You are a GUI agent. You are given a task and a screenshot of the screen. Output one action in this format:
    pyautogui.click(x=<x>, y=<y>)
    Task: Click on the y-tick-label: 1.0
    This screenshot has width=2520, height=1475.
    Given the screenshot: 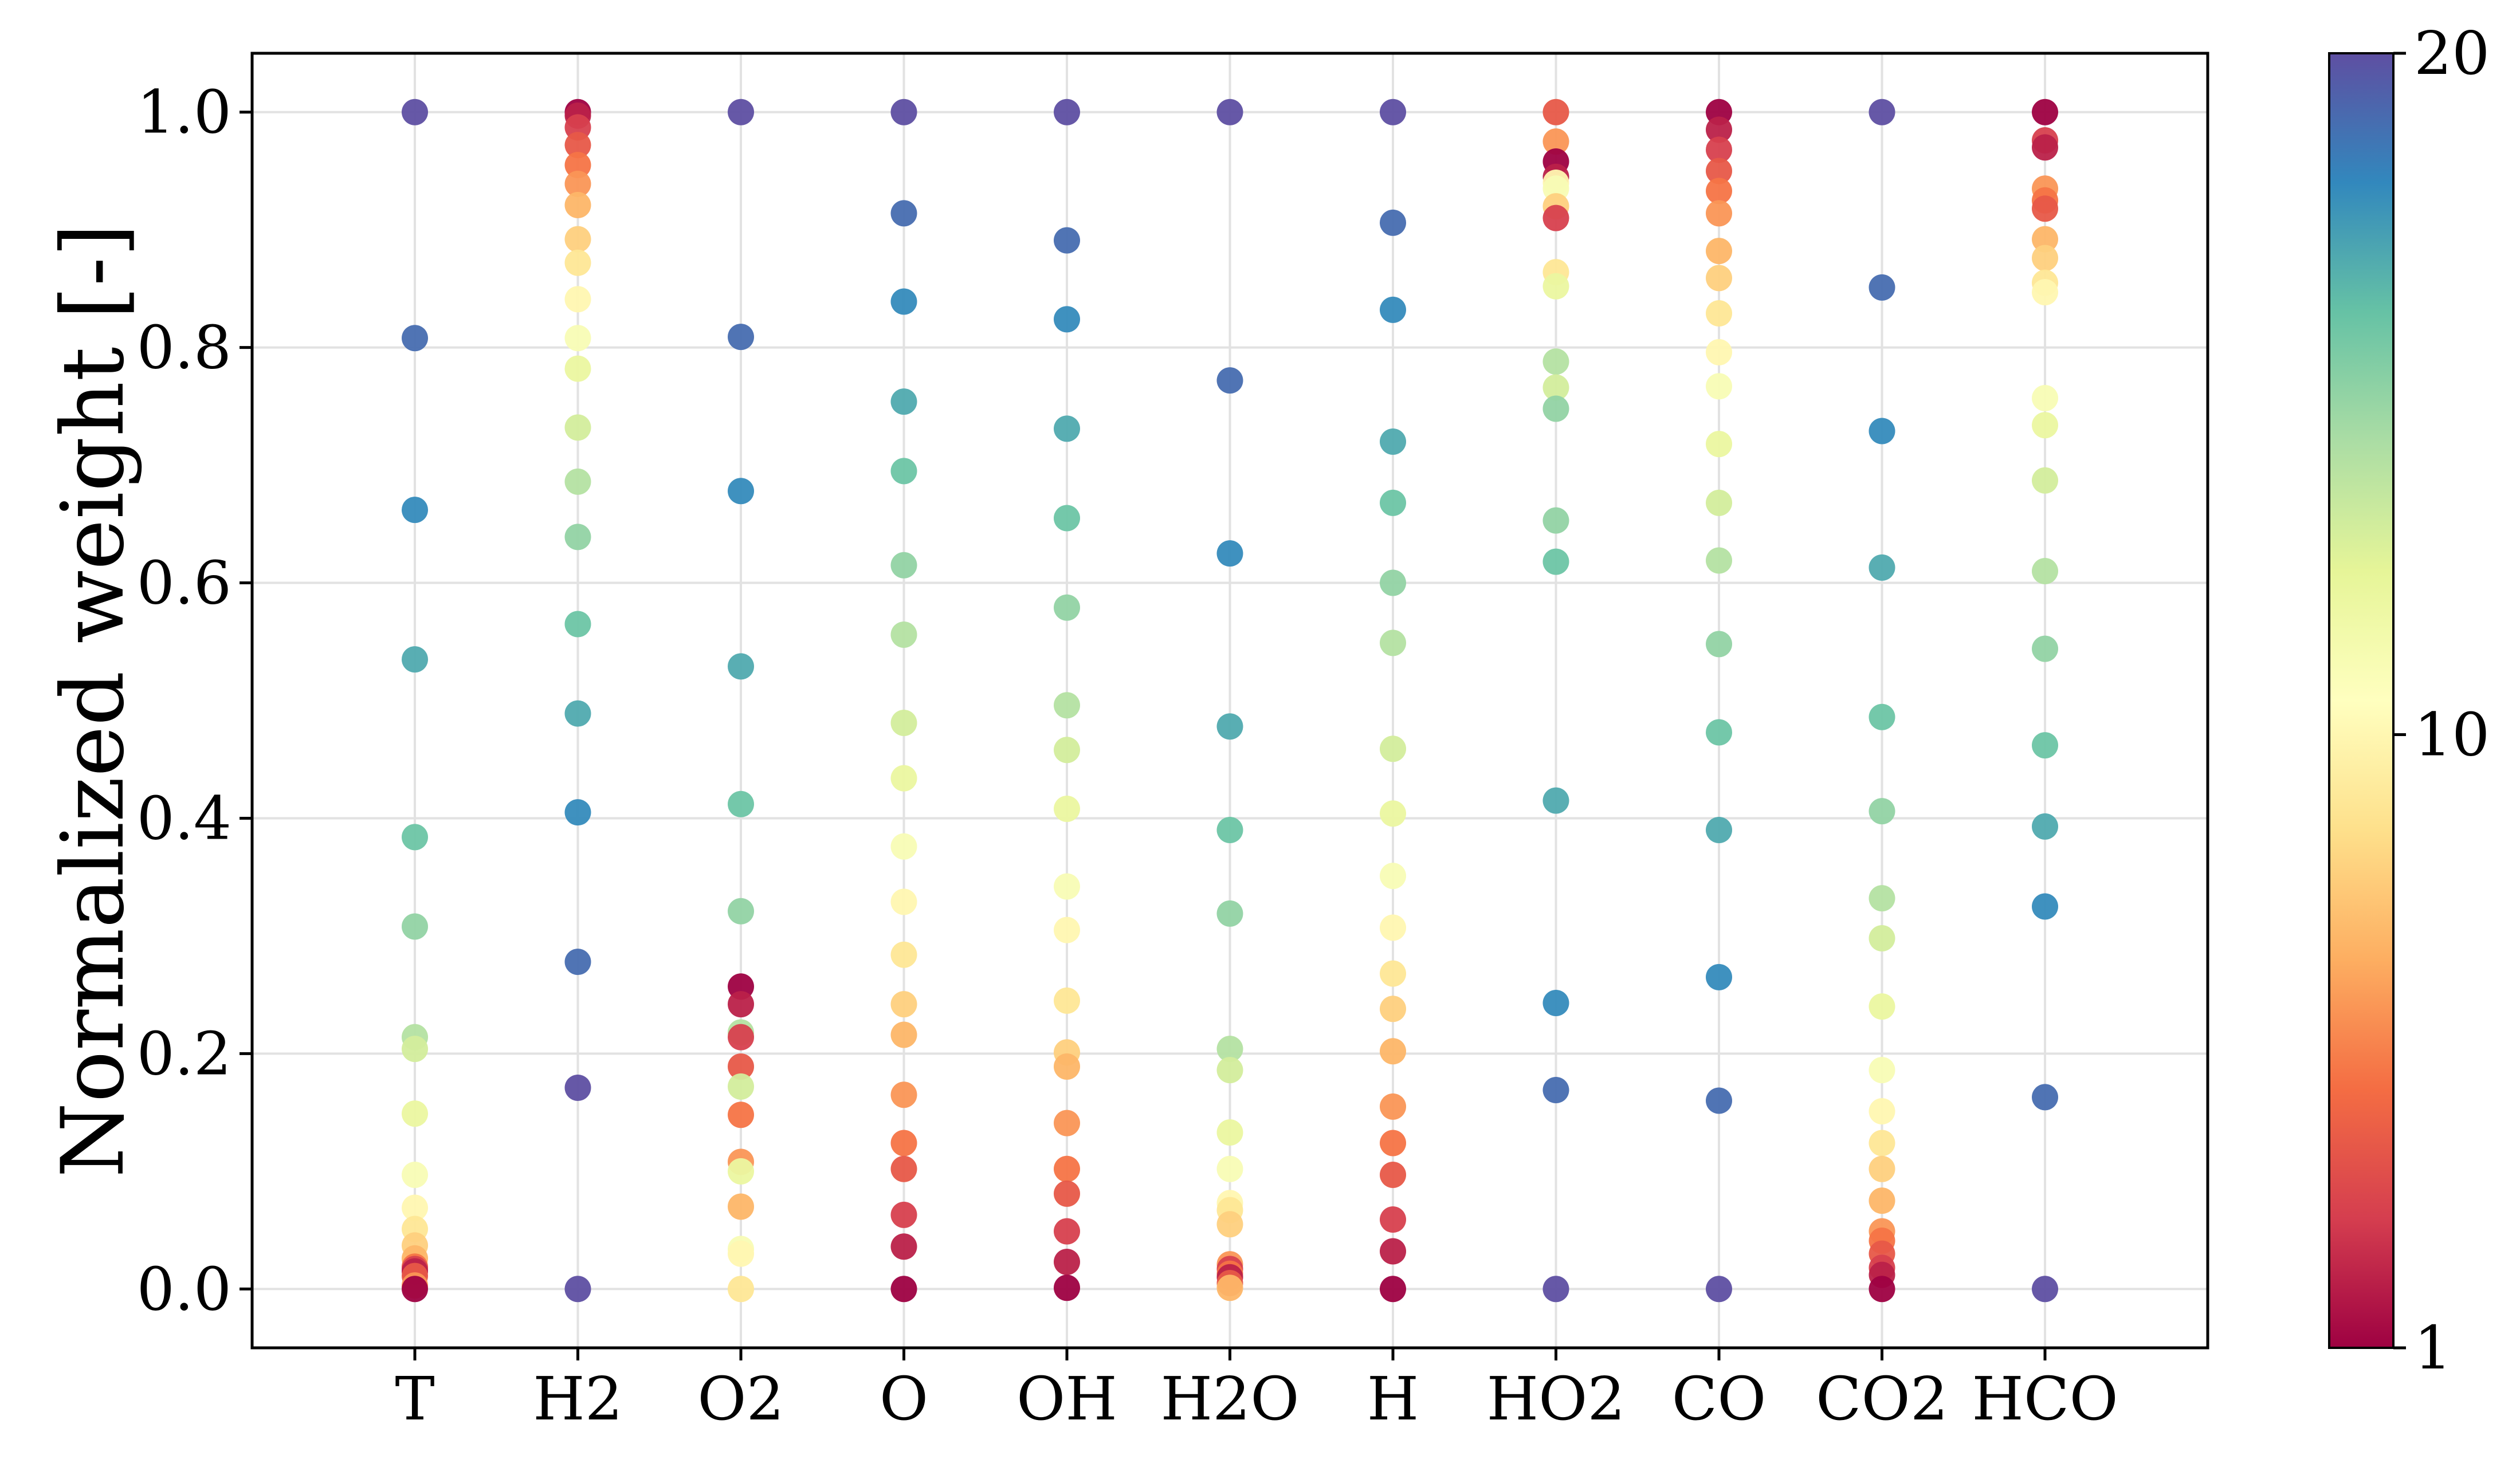 What is the action you would take?
    pyautogui.click(x=184, y=112)
    